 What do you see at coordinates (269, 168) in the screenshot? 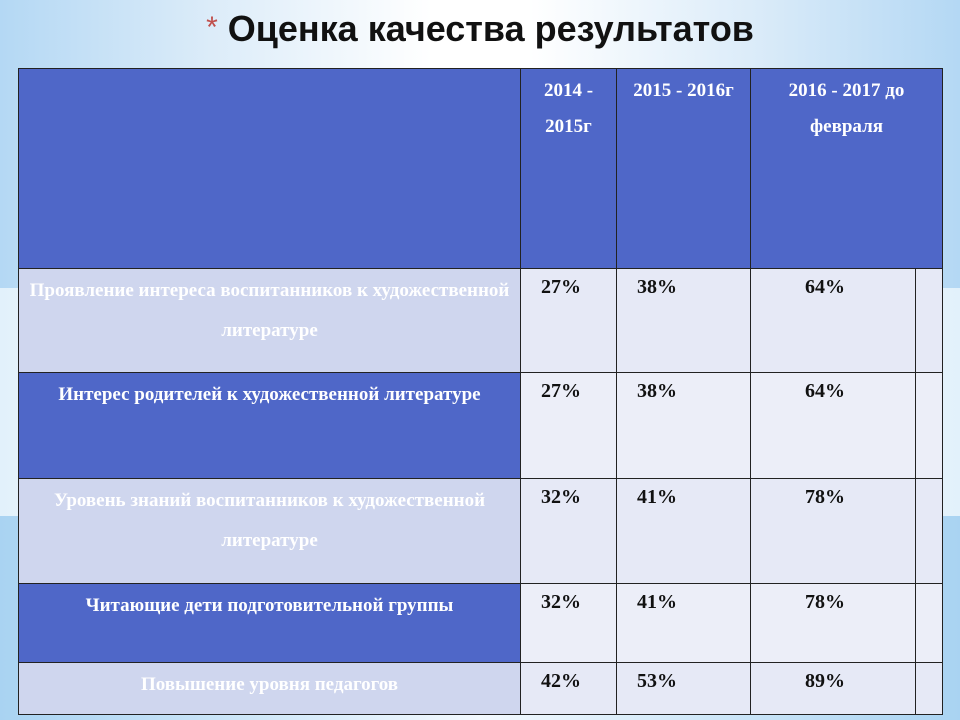
I see `header-empty-cell` at bounding box center [269, 168].